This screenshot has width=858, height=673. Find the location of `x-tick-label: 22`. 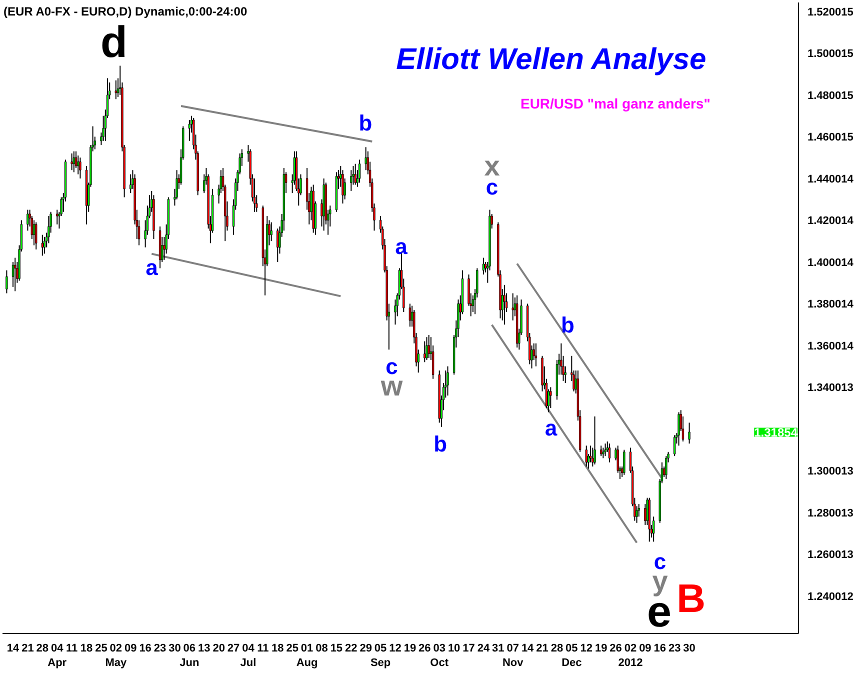

x-tick-label: 22 is located at coordinates (351, 648).